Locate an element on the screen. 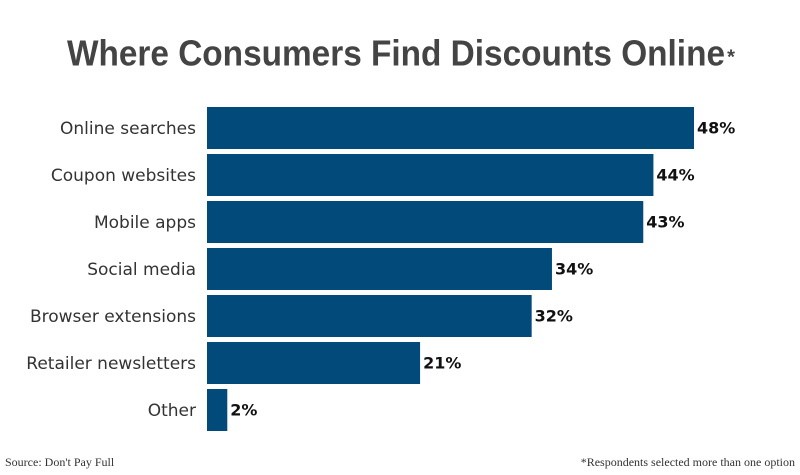 The image size is (800, 475). chart-title: Where Consumers Find Discounts Online is located at coordinates (396, 53).